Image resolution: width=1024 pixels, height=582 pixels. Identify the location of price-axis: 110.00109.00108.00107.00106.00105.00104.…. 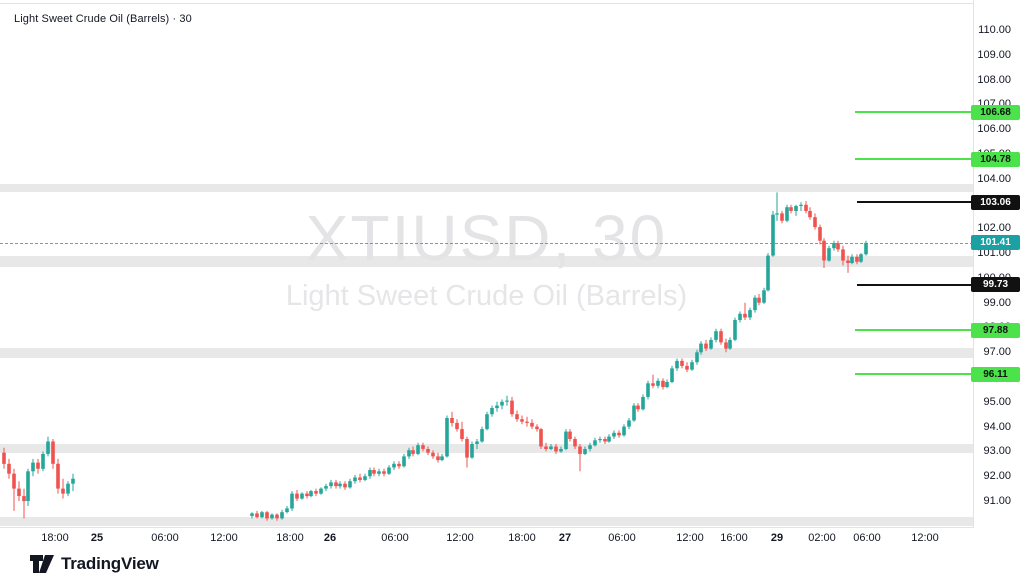
(997, 263).